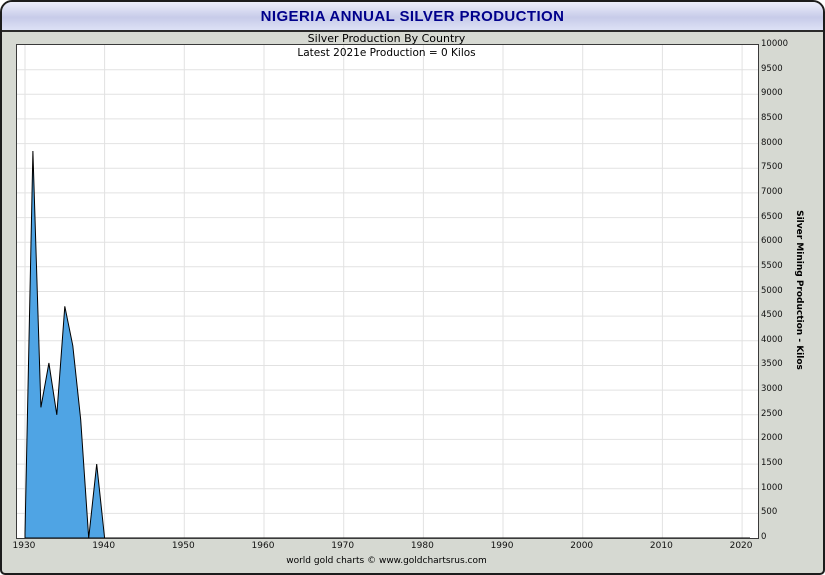  I want to click on x-tick-label: 1960, so click(263, 546).